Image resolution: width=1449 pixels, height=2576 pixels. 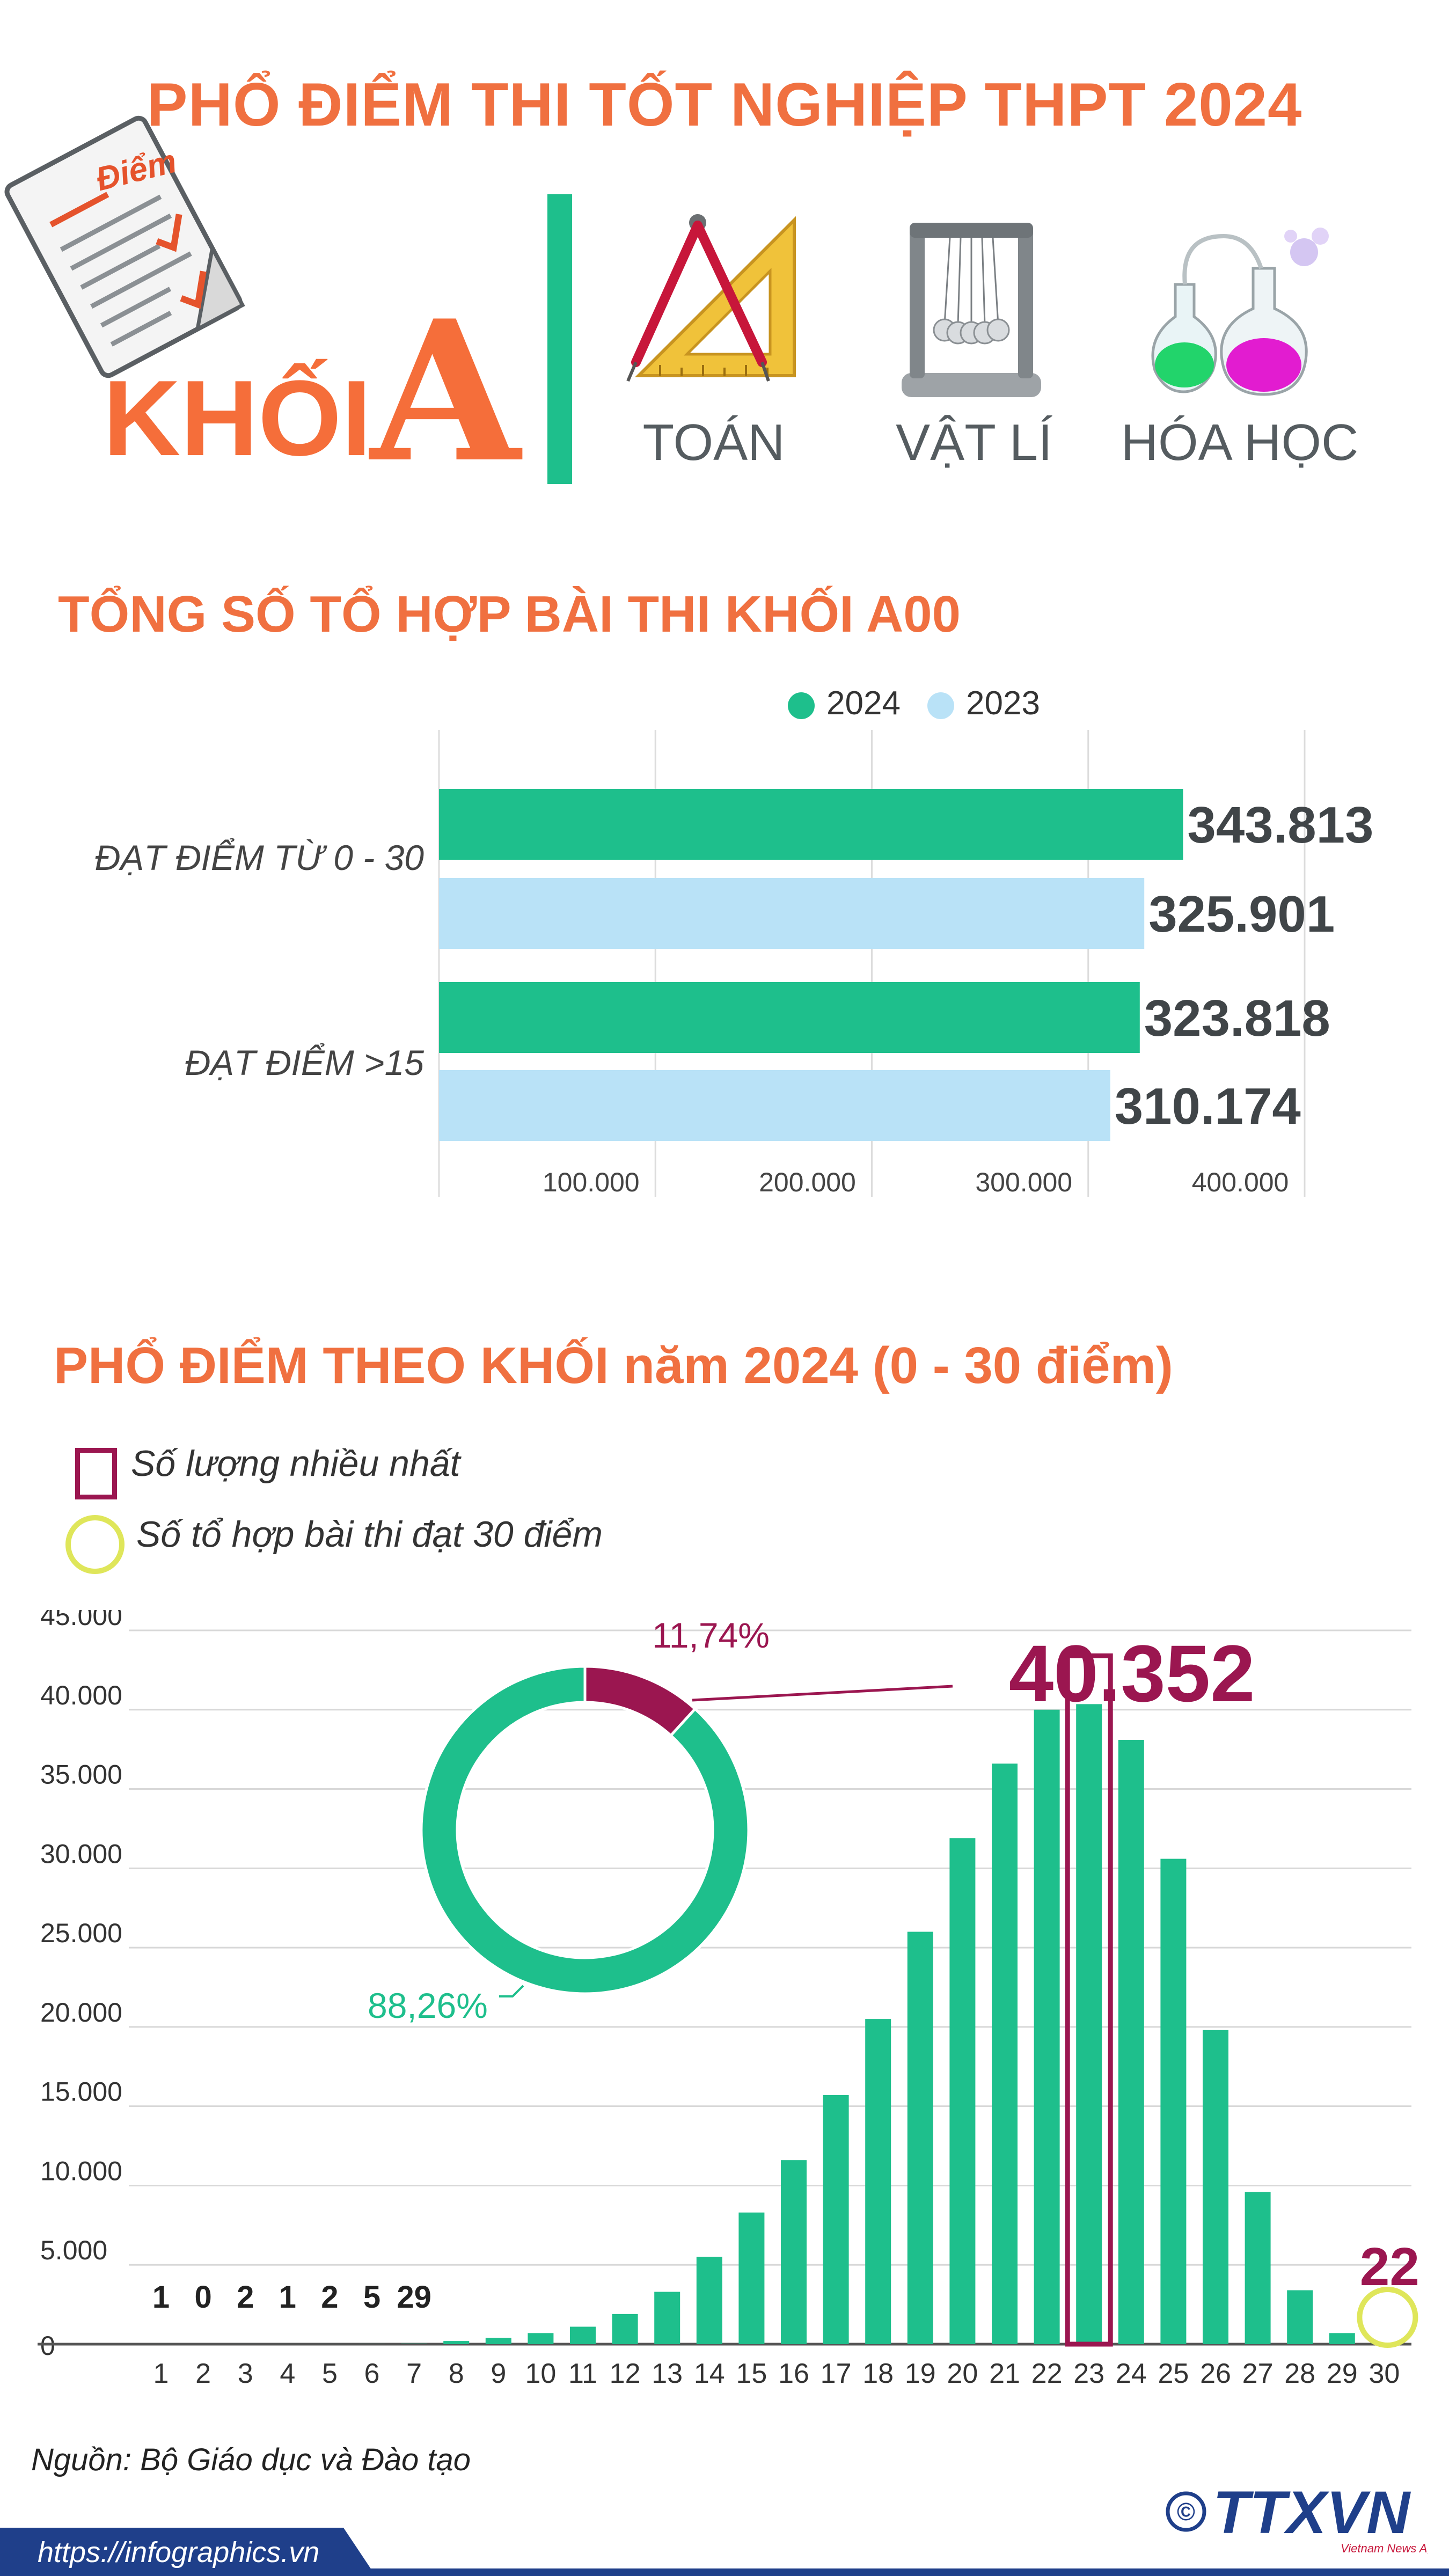 I want to click on legend-2023: 2023, so click(x=983, y=703).